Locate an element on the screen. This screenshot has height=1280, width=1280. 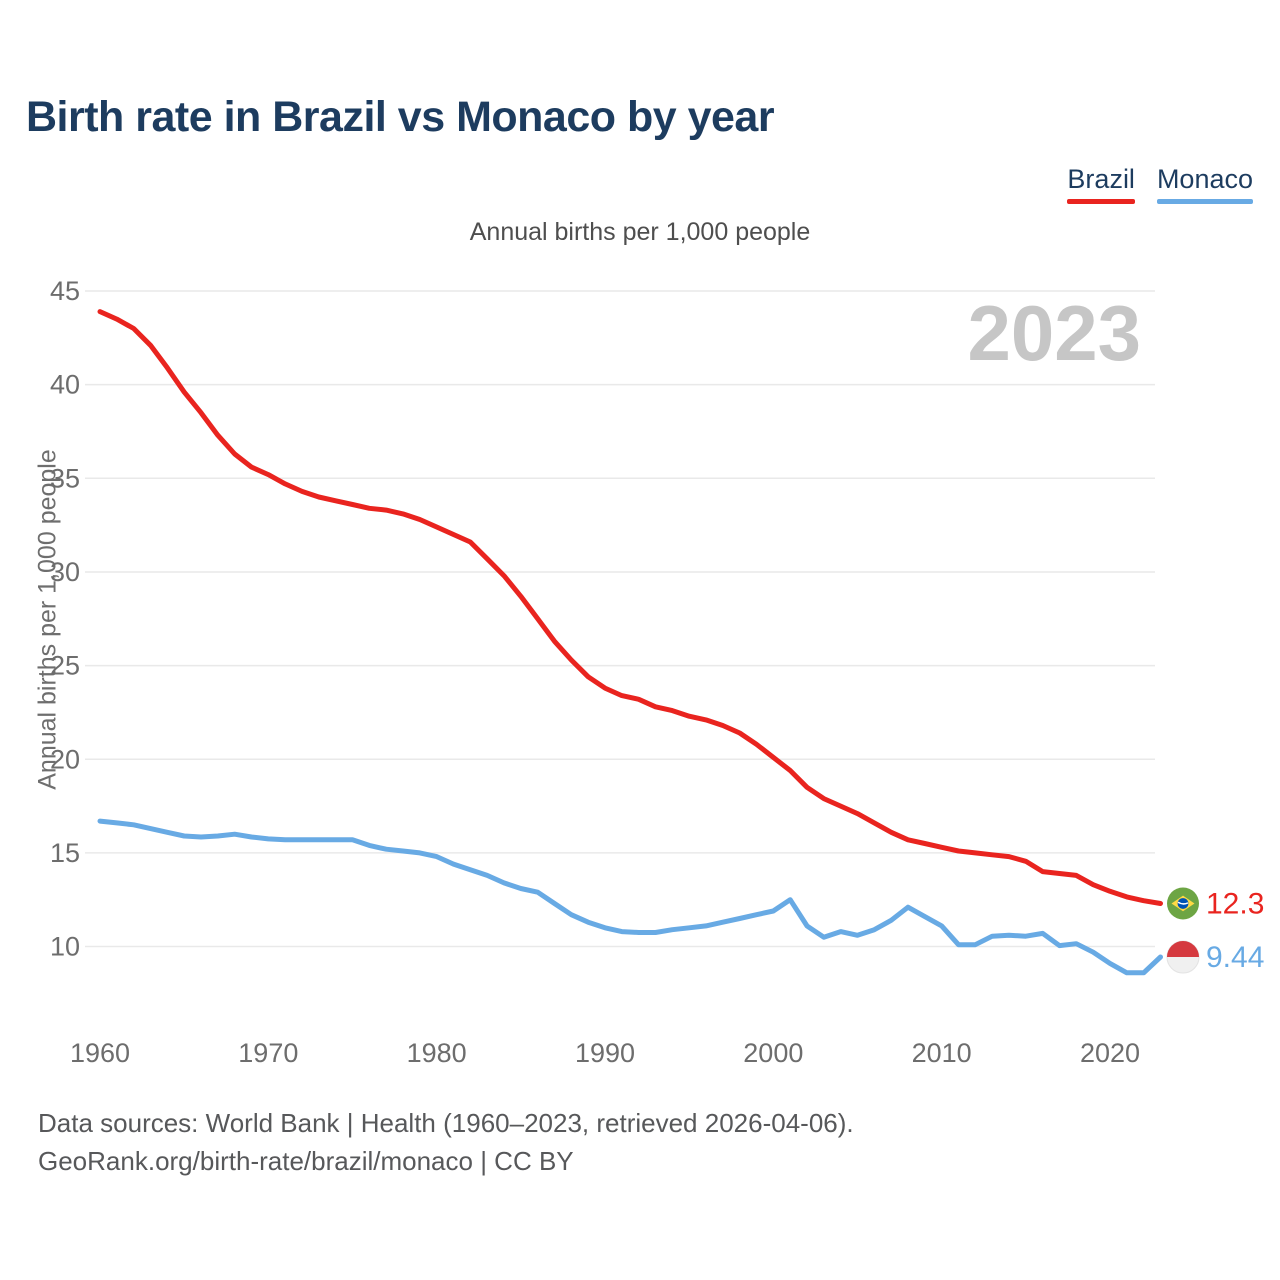
y-tick-label: 35 is located at coordinates (65, 478).